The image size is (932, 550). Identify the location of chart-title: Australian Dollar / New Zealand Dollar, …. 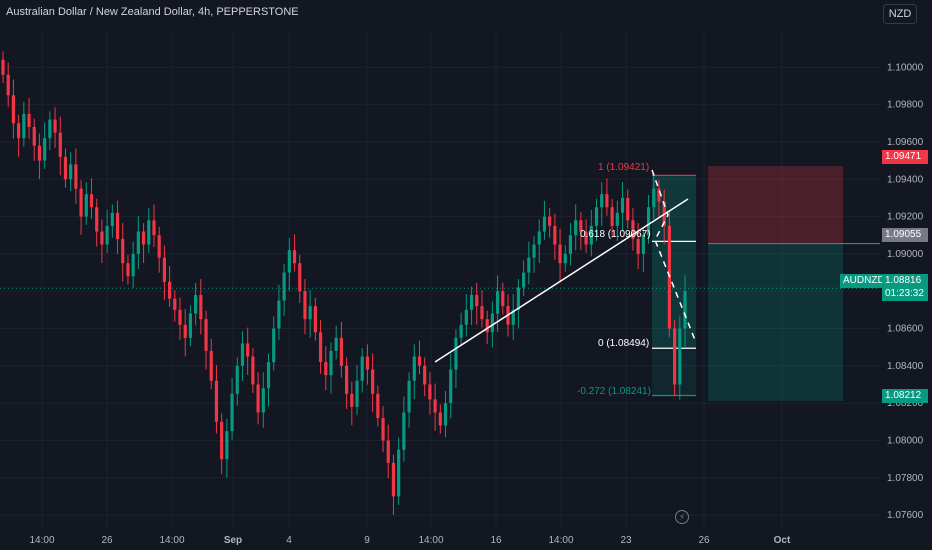
(152, 12).